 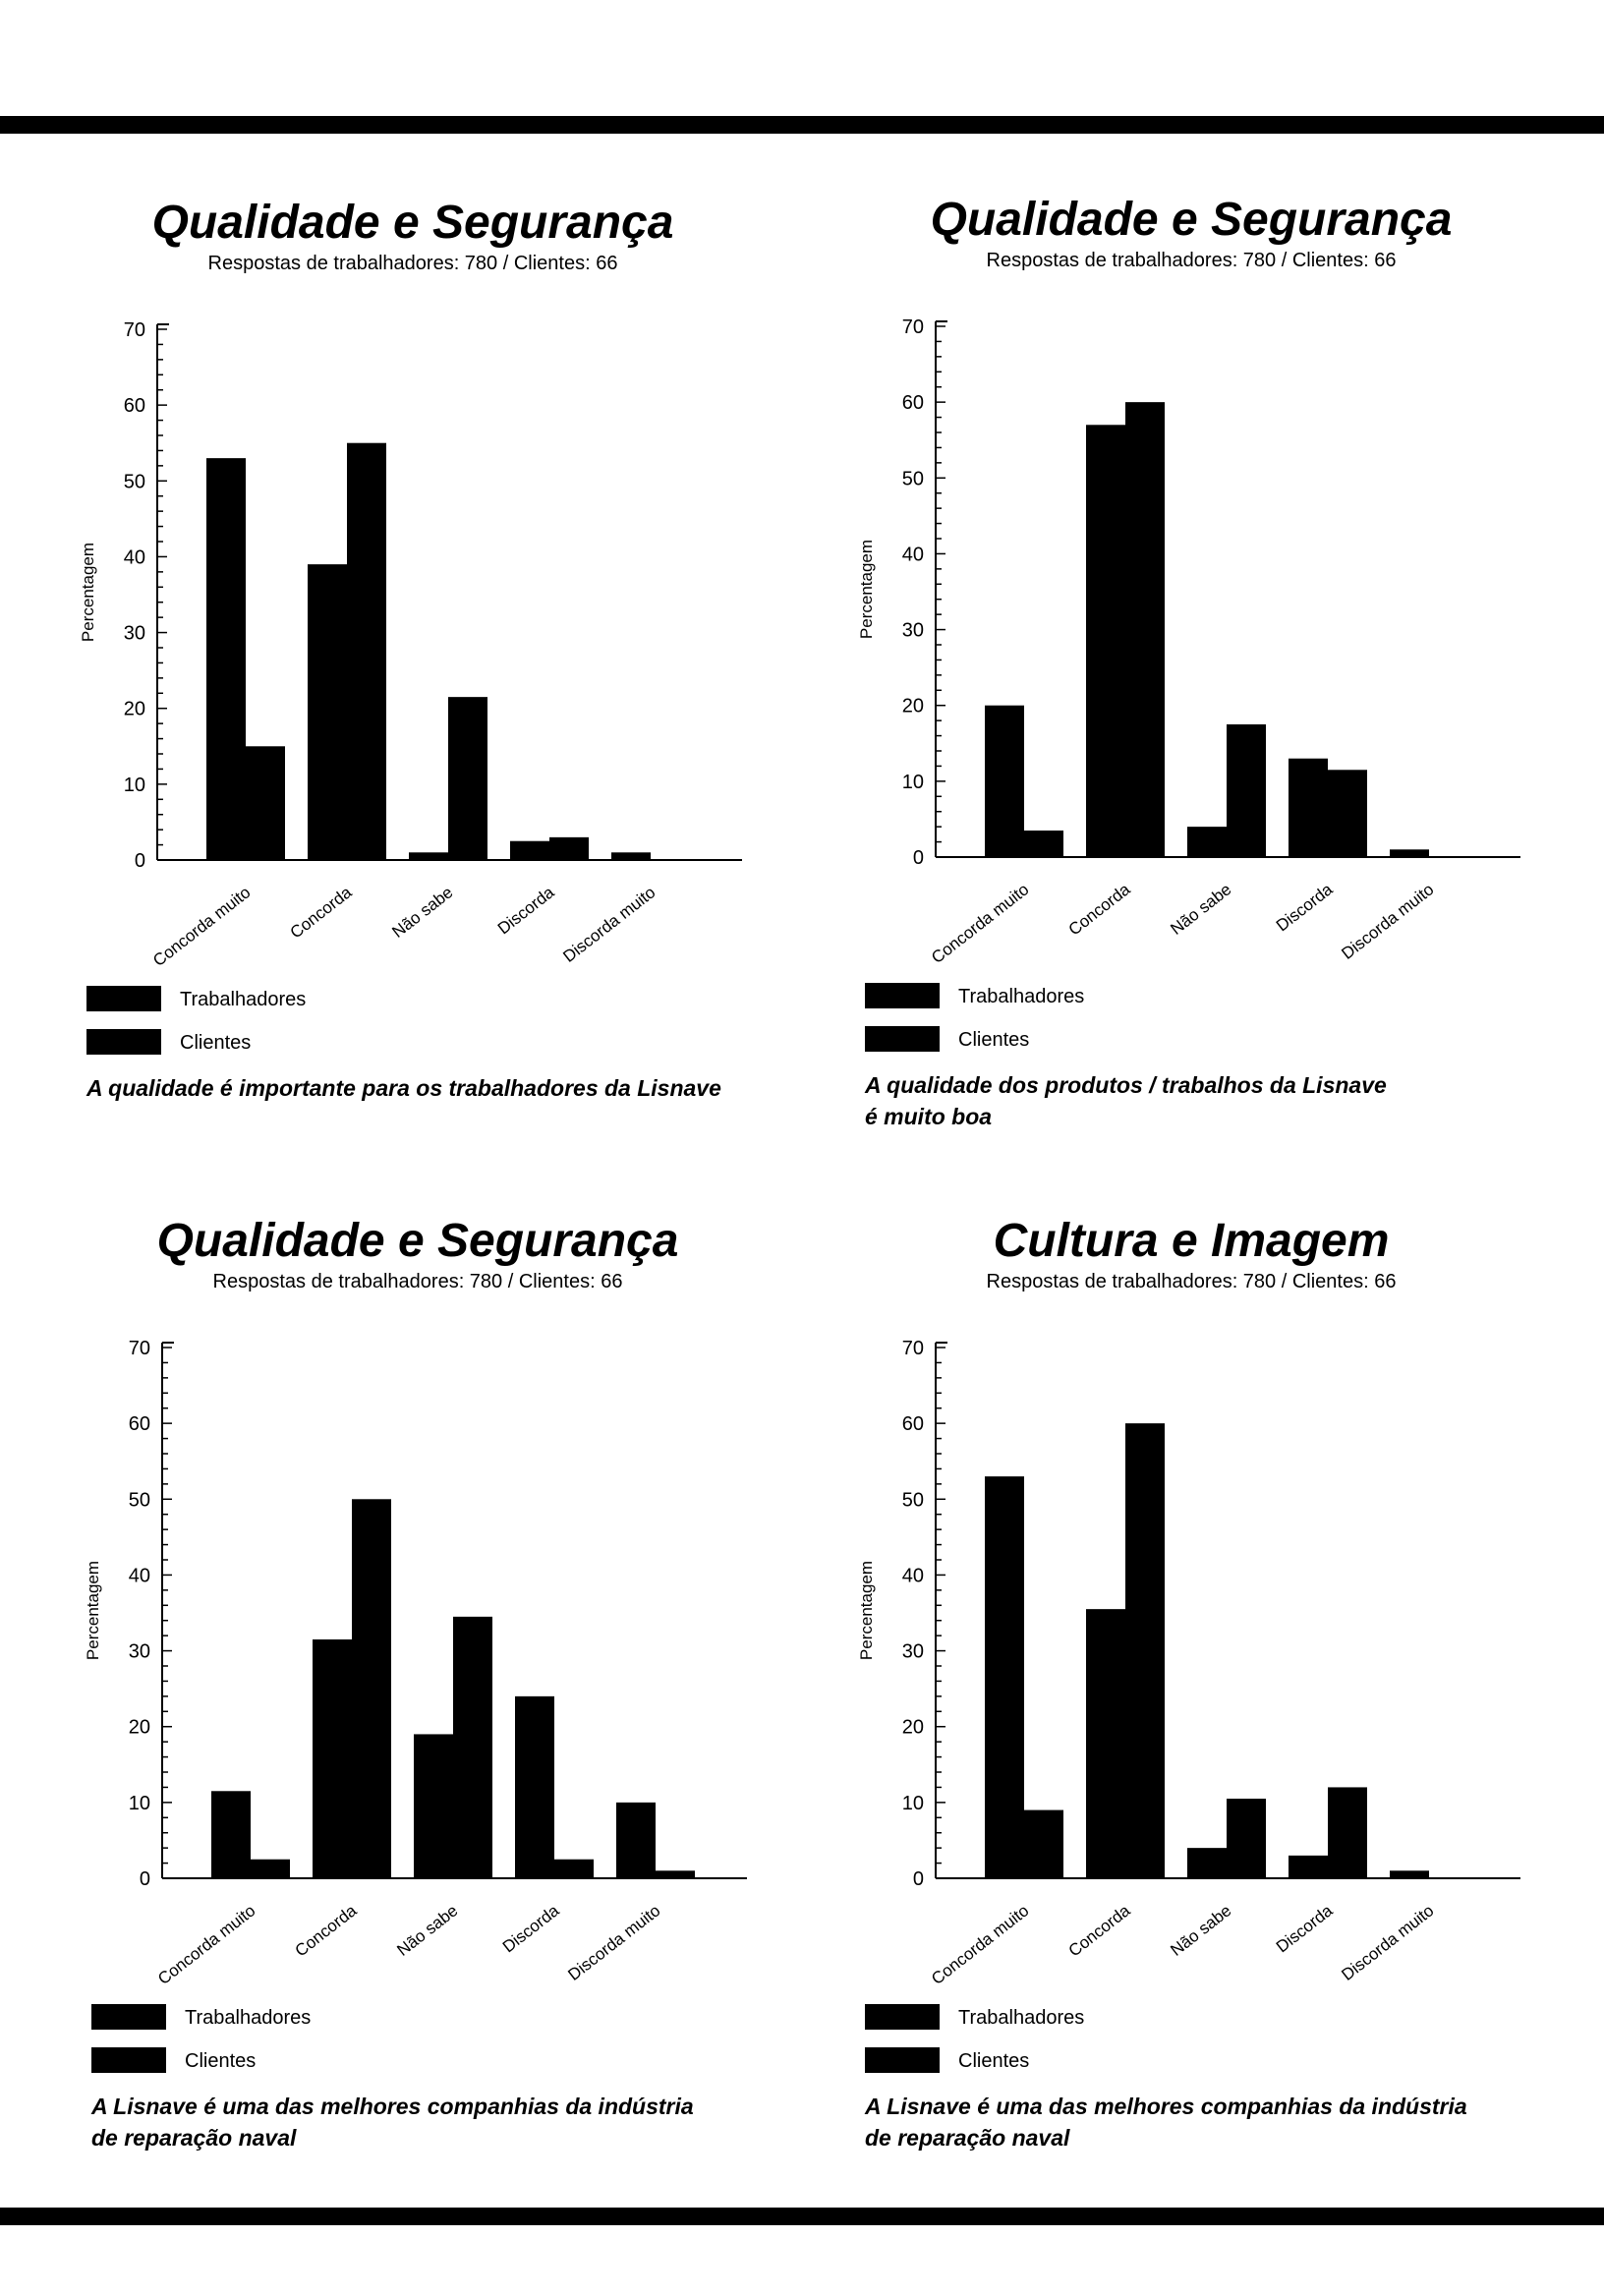 What do you see at coordinates (802, 2216) in the screenshot?
I see `bottom-rule` at bounding box center [802, 2216].